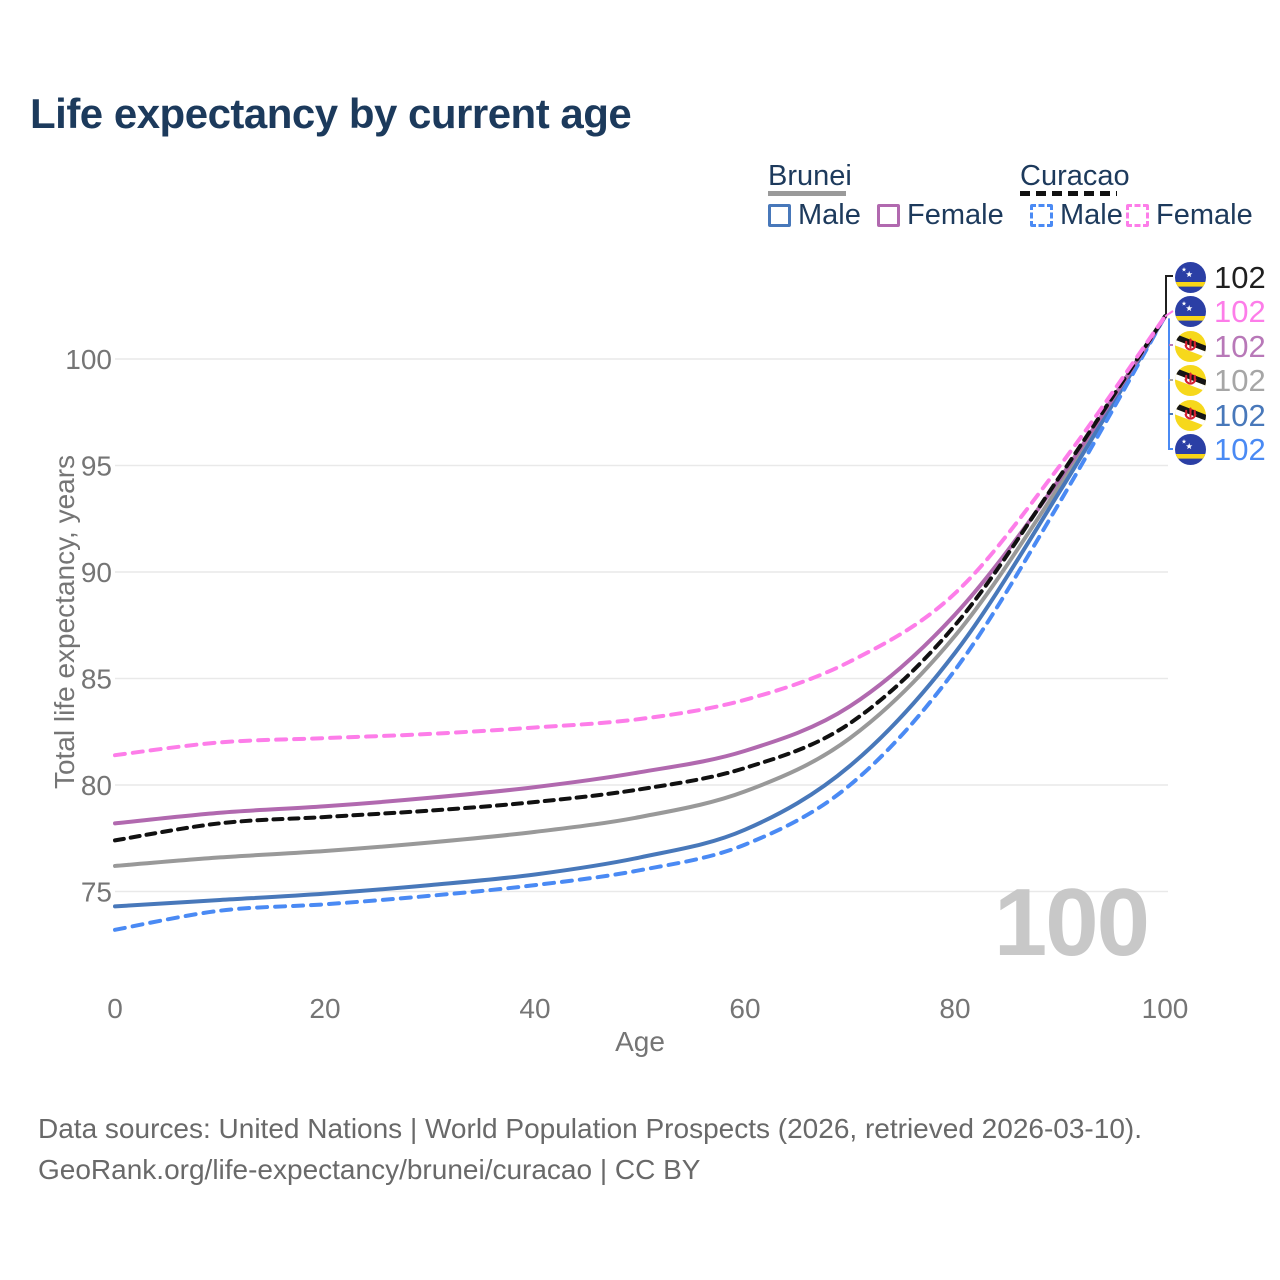  Describe the element at coordinates (807, 193) in the screenshot. I see `legend-brunei-line-sample` at that location.